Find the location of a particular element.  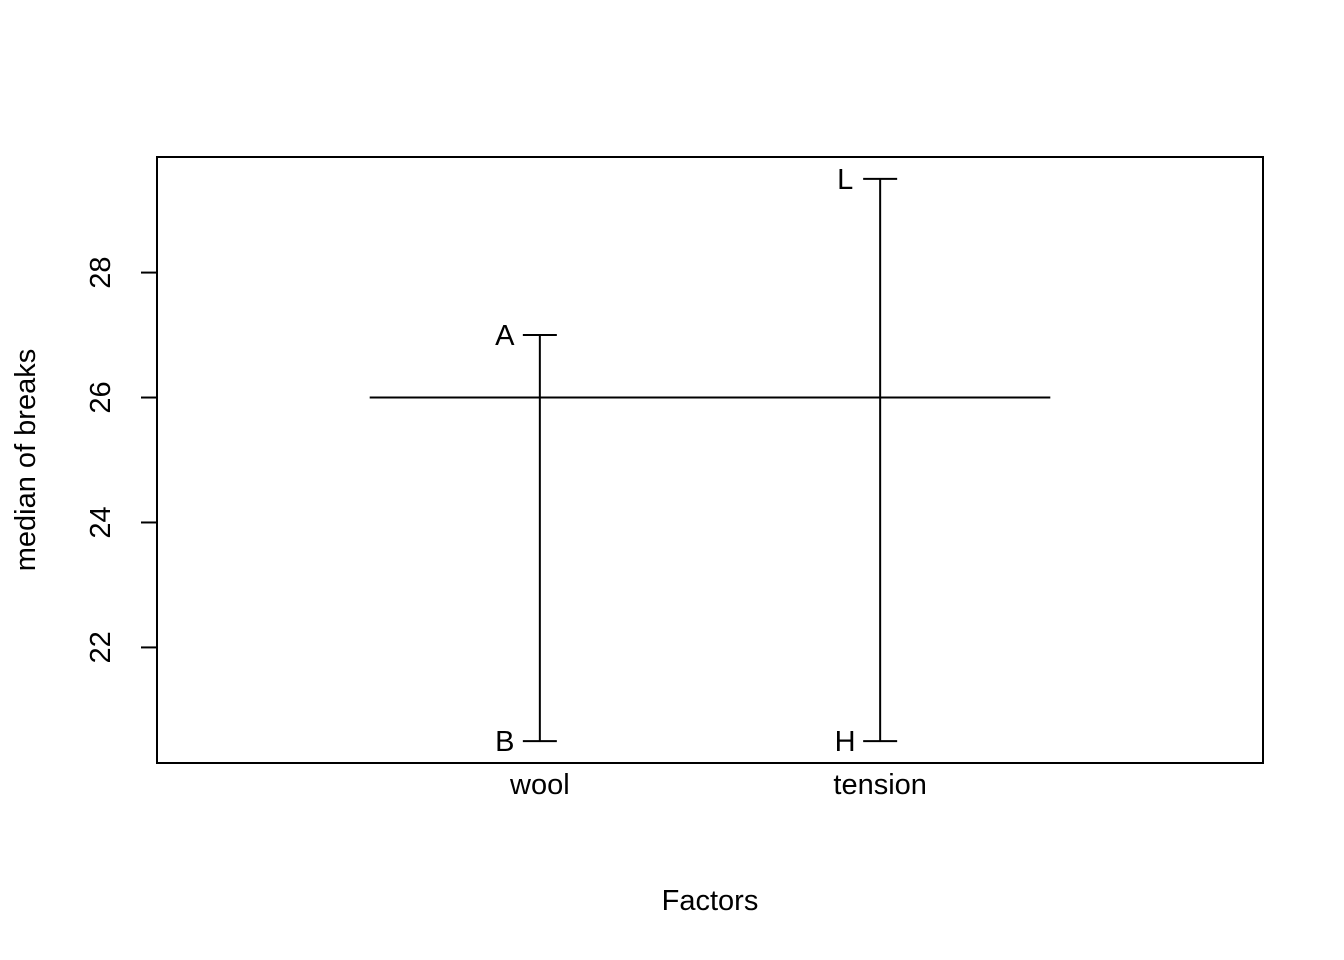

y-axis: 22 24 26 28 is located at coordinates (121, 460).